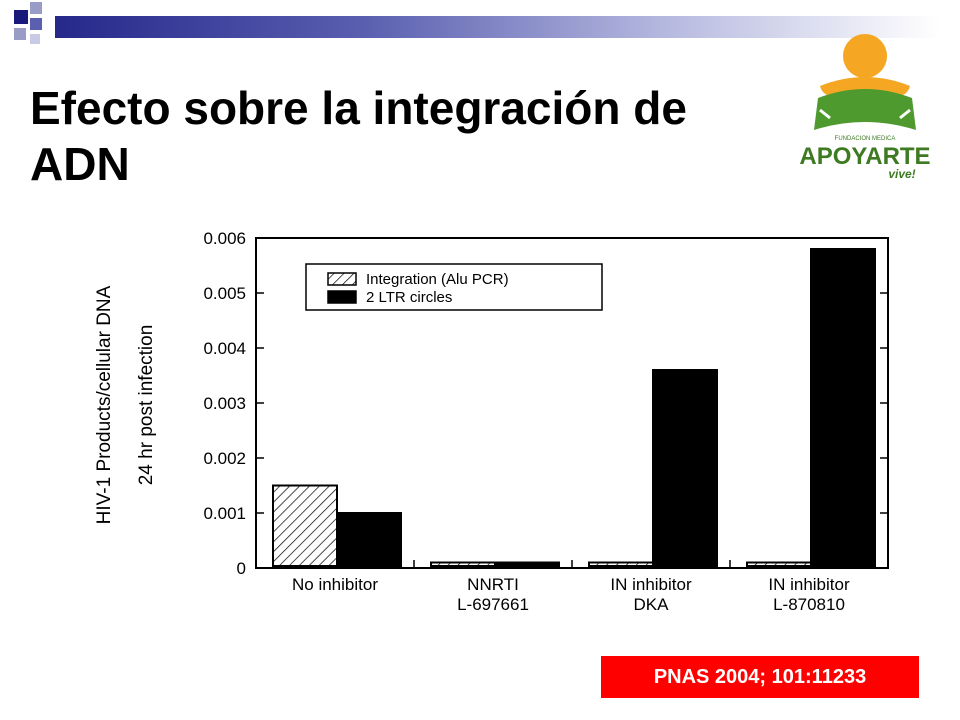  I want to click on y-tick-label: 0, so click(241, 568).